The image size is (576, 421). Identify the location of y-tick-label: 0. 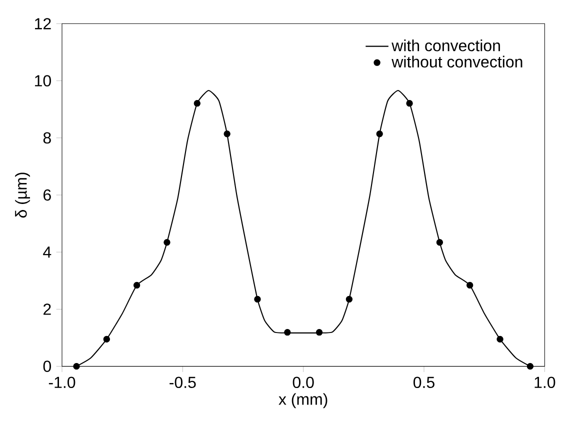
(47, 366).